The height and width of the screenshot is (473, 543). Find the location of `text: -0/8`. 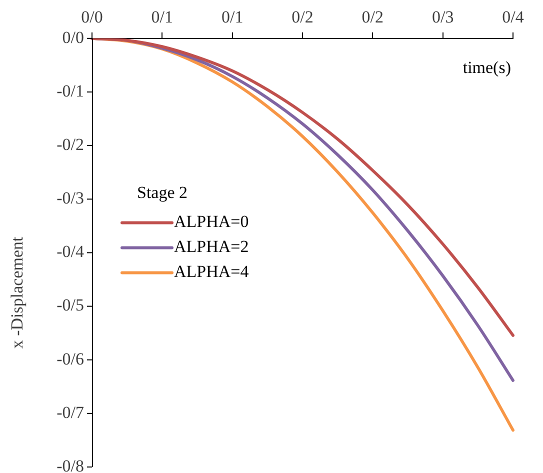

text: -0/8 is located at coordinates (70, 464).